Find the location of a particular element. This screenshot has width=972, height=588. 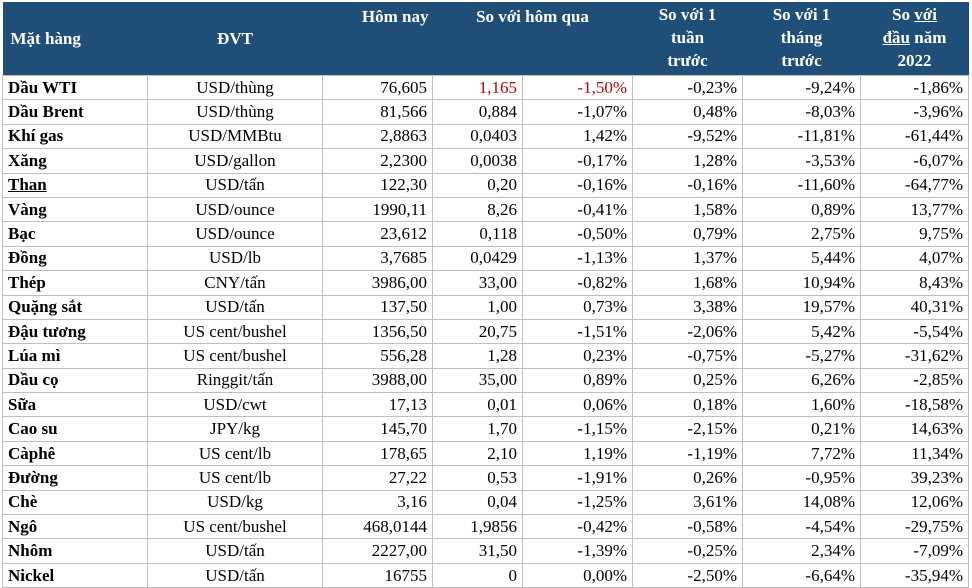

price-today: 145,70 is located at coordinates (377, 429).